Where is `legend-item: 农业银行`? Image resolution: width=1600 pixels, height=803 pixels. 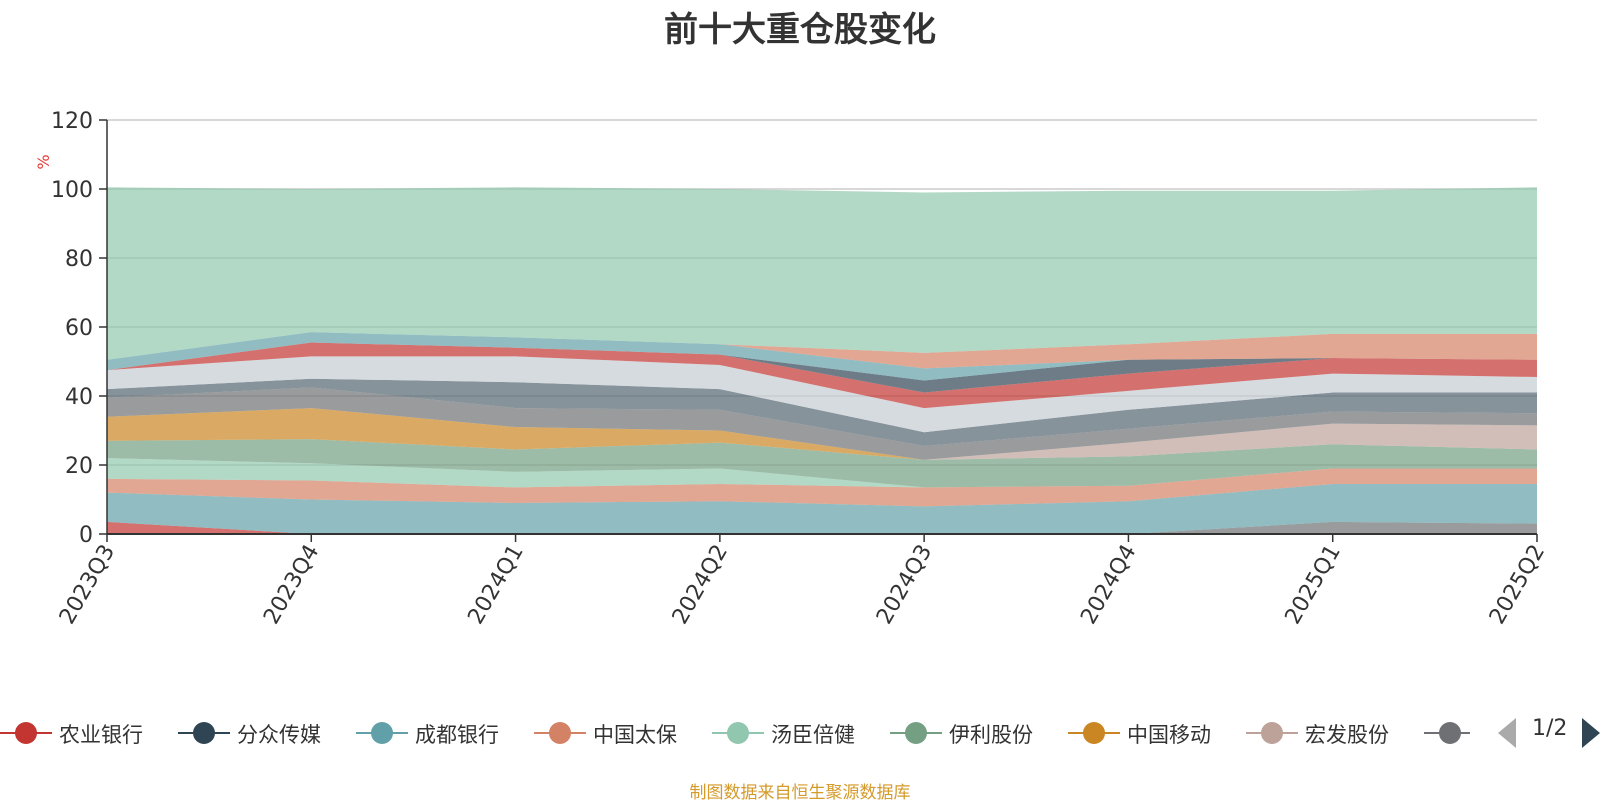 legend-item: 农业银行 is located at coordinates (89, 733).